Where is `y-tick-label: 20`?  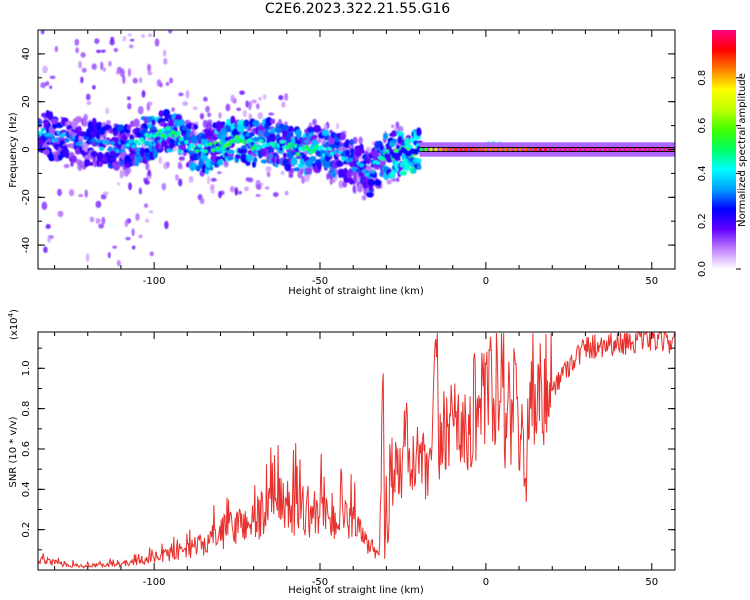
y-tick-label: 20 is located at coordinates (26, 101).